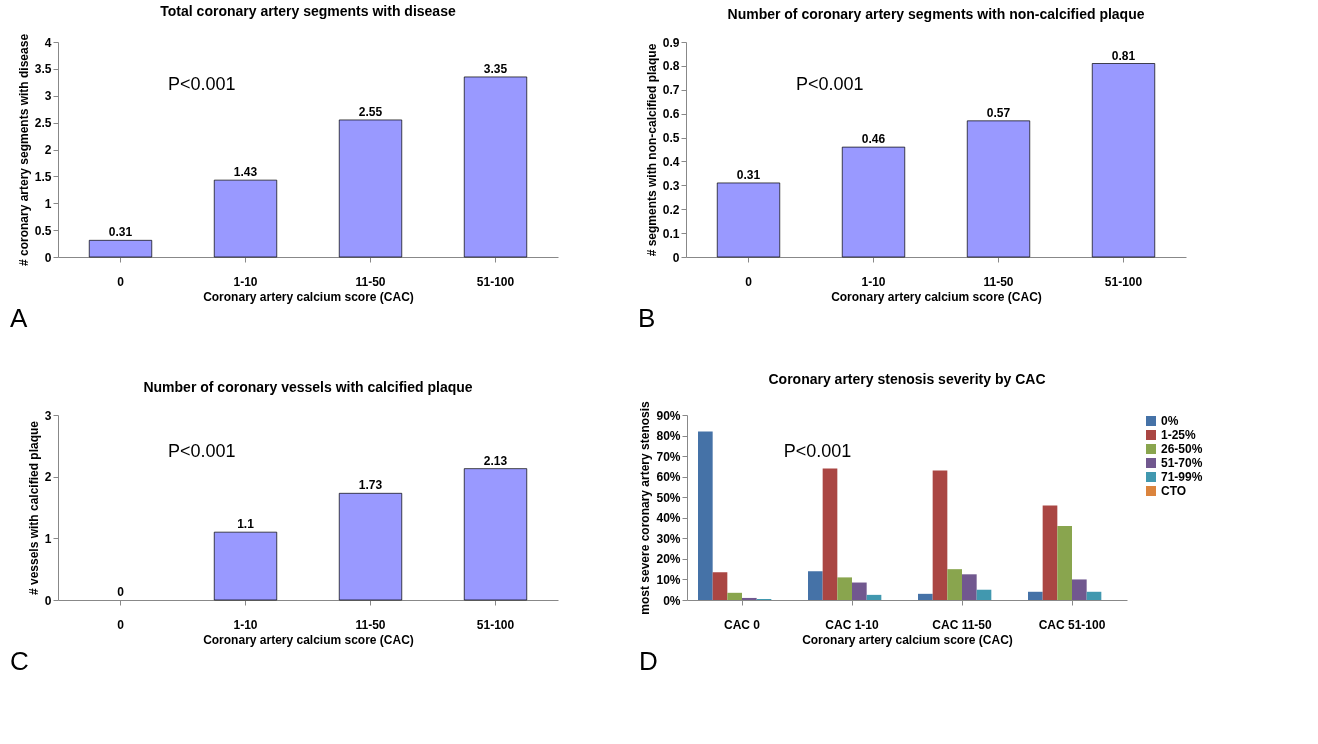 This screenshot has width=1318, height=744. What do you see at coordinates (742, 624) in the screenshot?
I see `x-tick-label: CAC 0` at bounding box center [742, 624].